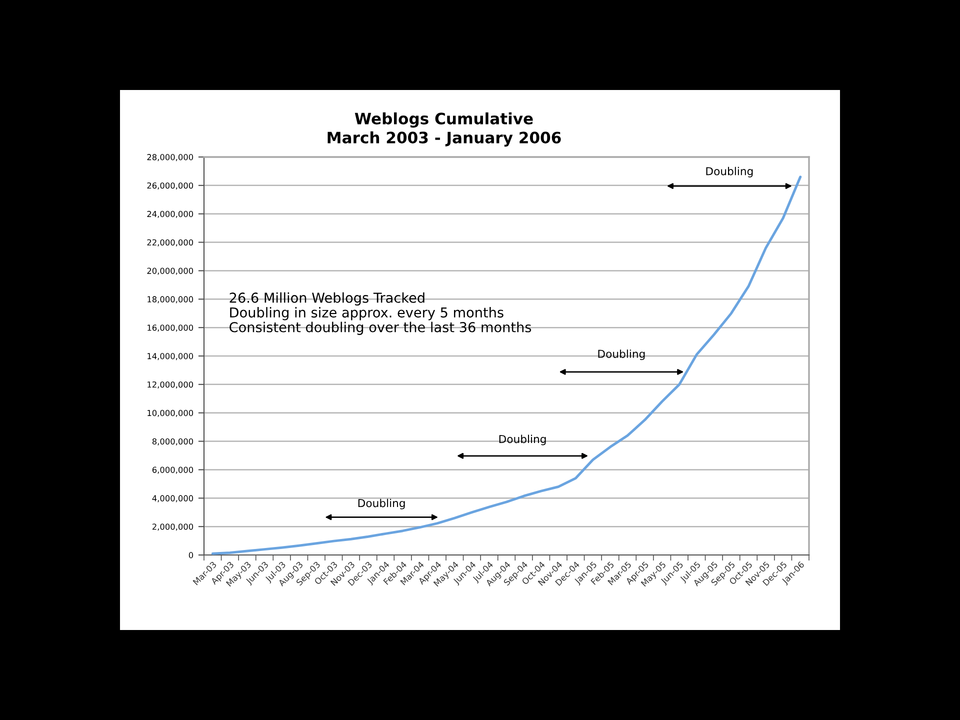 This screenshot has width=960, height=720. I want to click on y-tick-label: 10,000,000, so click(171, 413).